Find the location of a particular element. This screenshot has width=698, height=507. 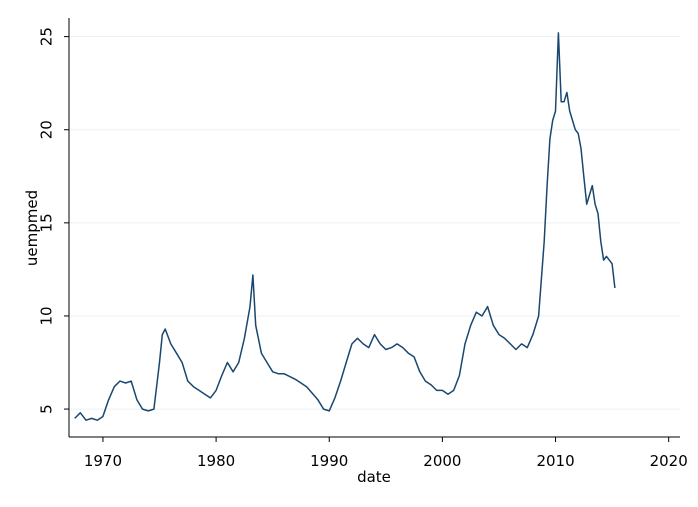

y-axis-title: uempmed is located at coordinates (32, 228).